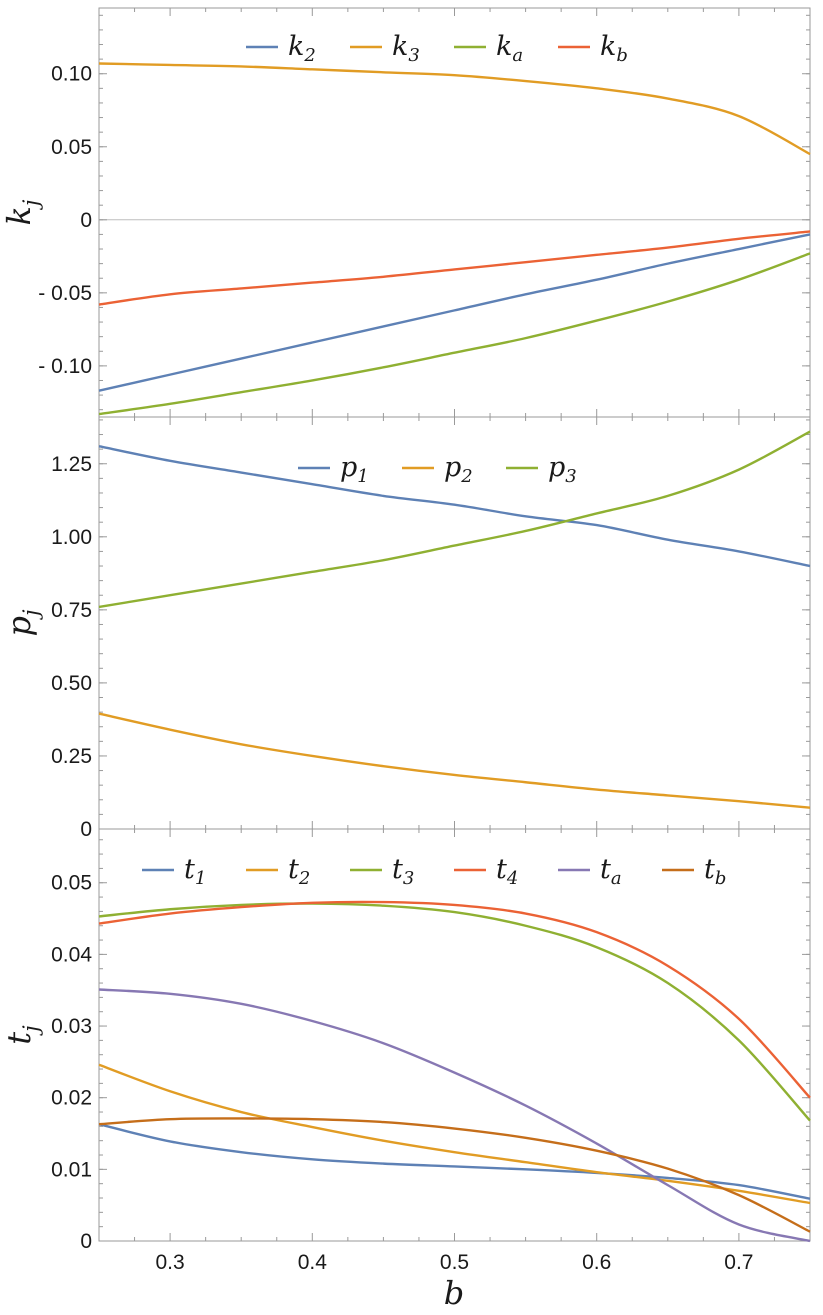 The height and width of the screenshot is (1315, 823). What do you see at coordinates (71, 1169) in the screenshot?
I see `y-tick-label: 0.01` at bounding box center [71, 1169].